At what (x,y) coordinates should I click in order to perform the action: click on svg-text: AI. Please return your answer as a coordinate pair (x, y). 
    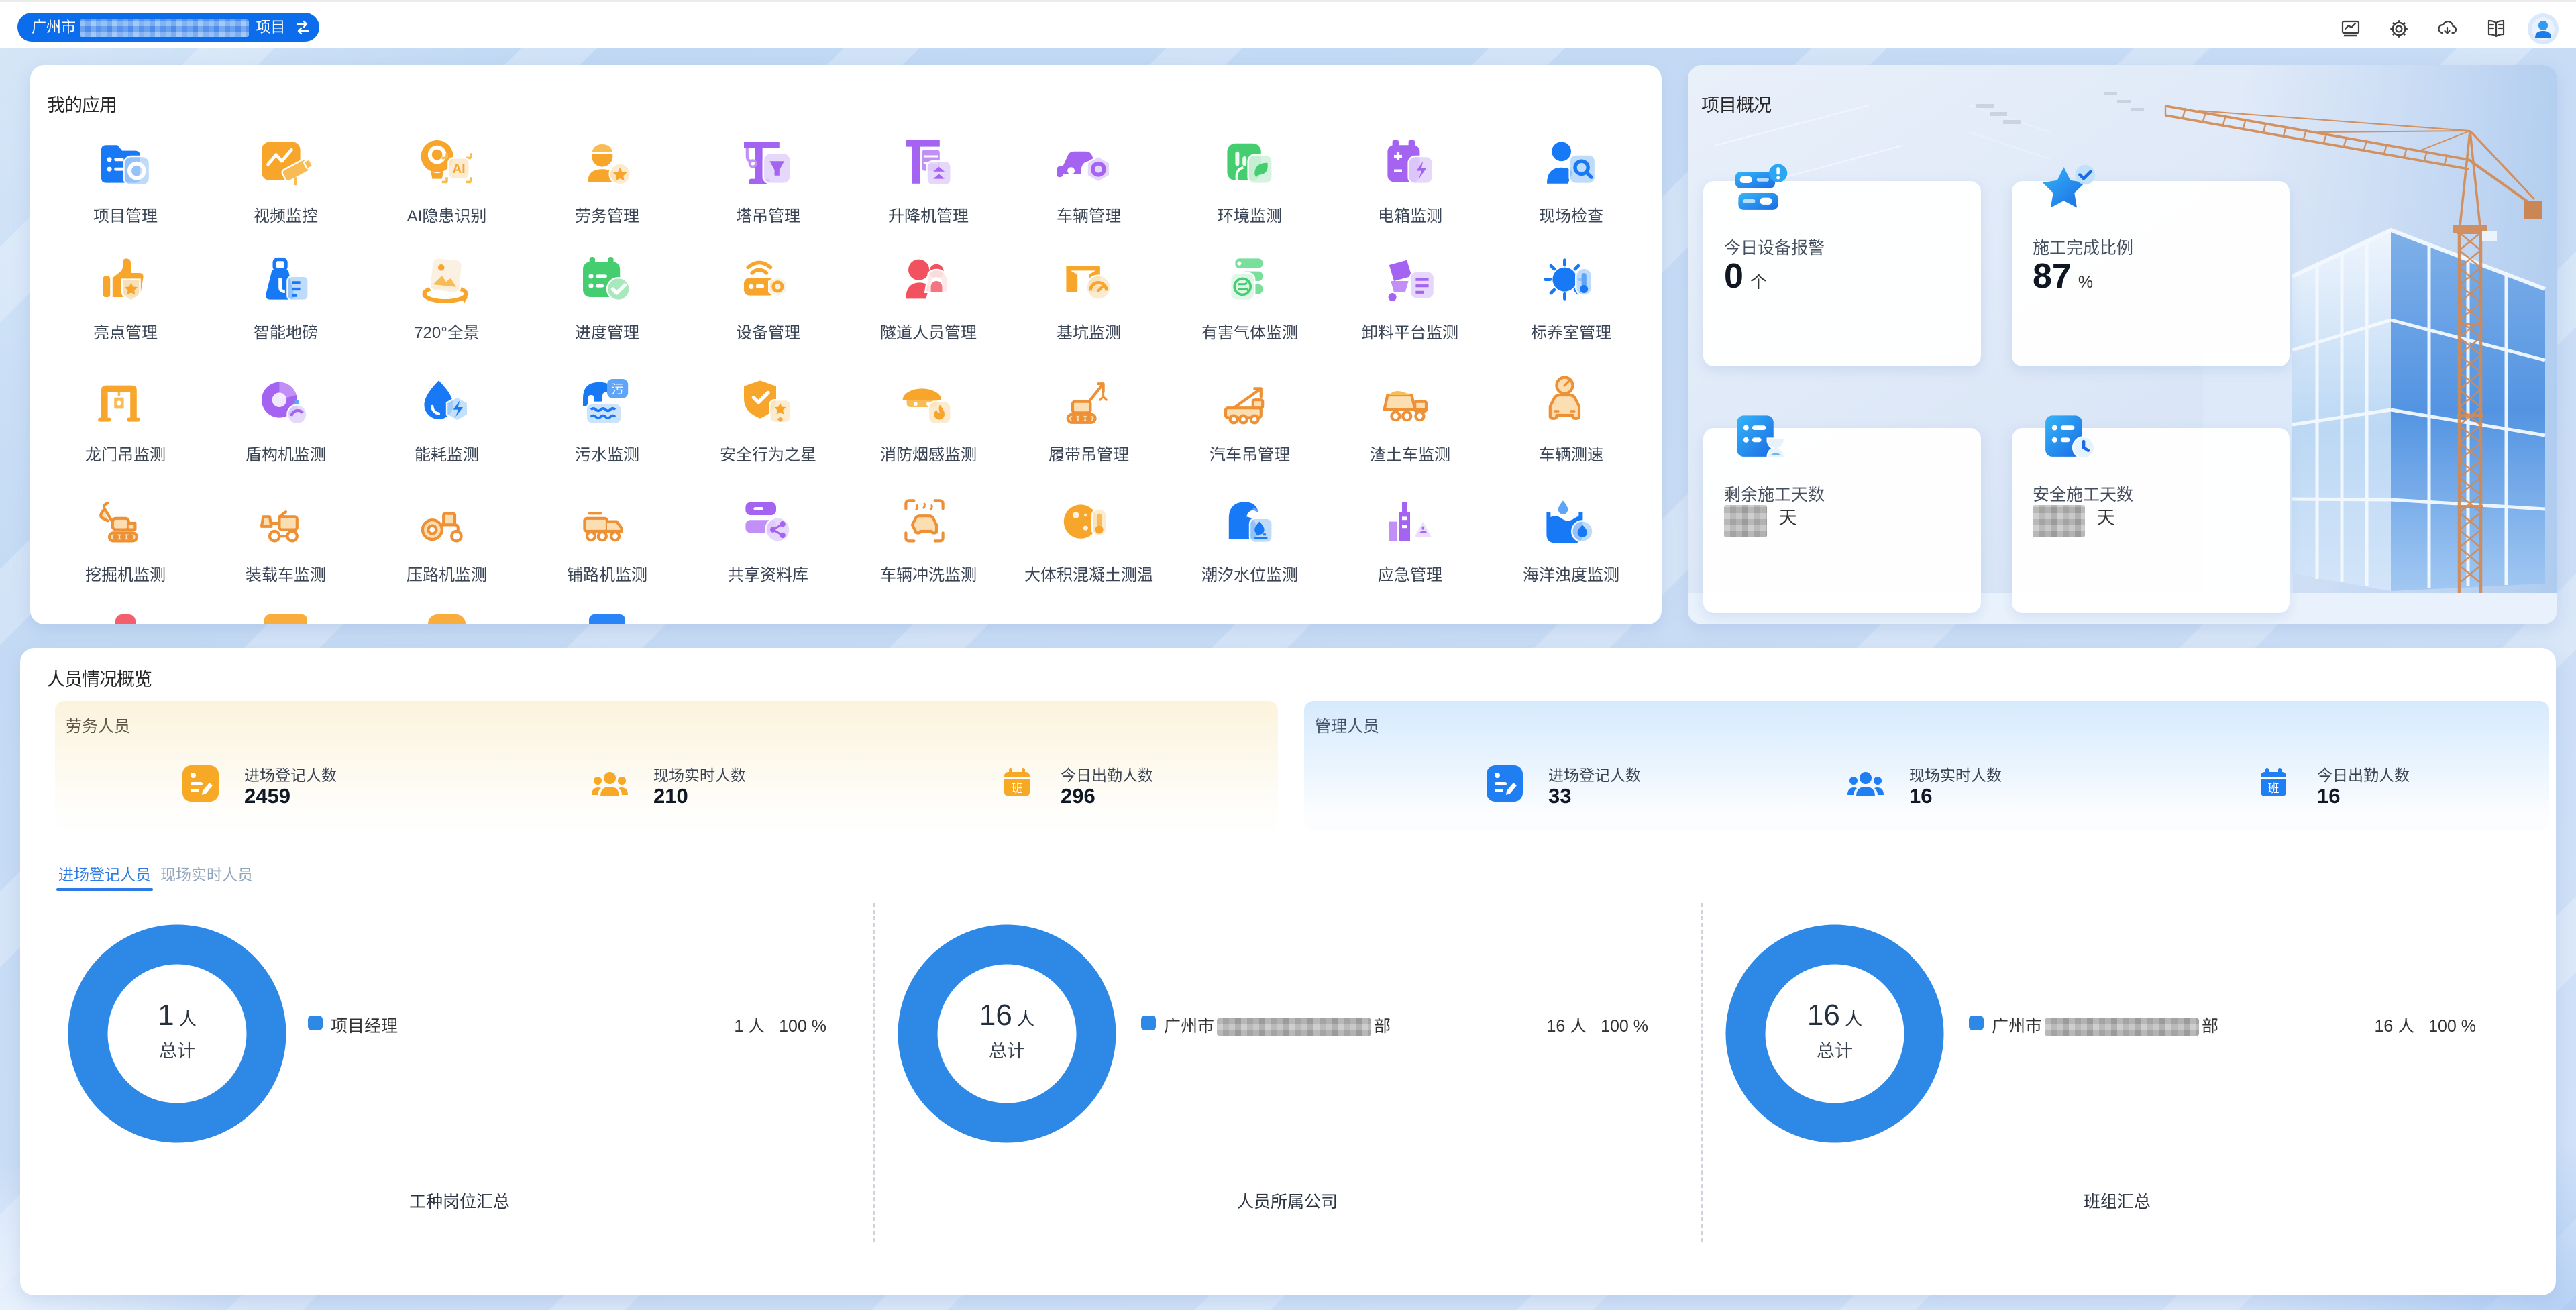
    Looking at the image, I should click on (458, 169).